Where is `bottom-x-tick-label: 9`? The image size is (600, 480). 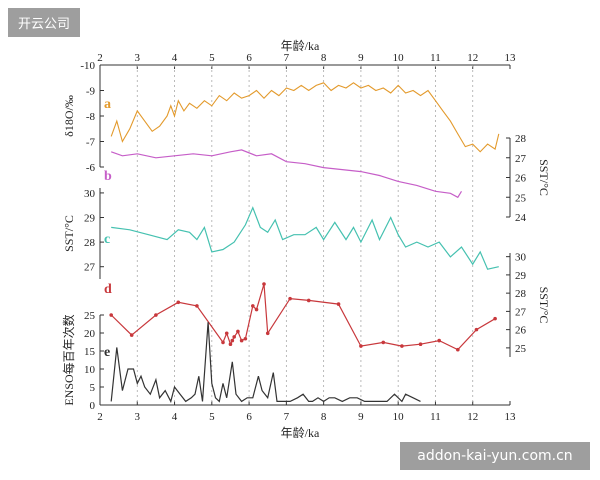
bottom-x-tick-label: 9 is located at coordinates (361, 417).